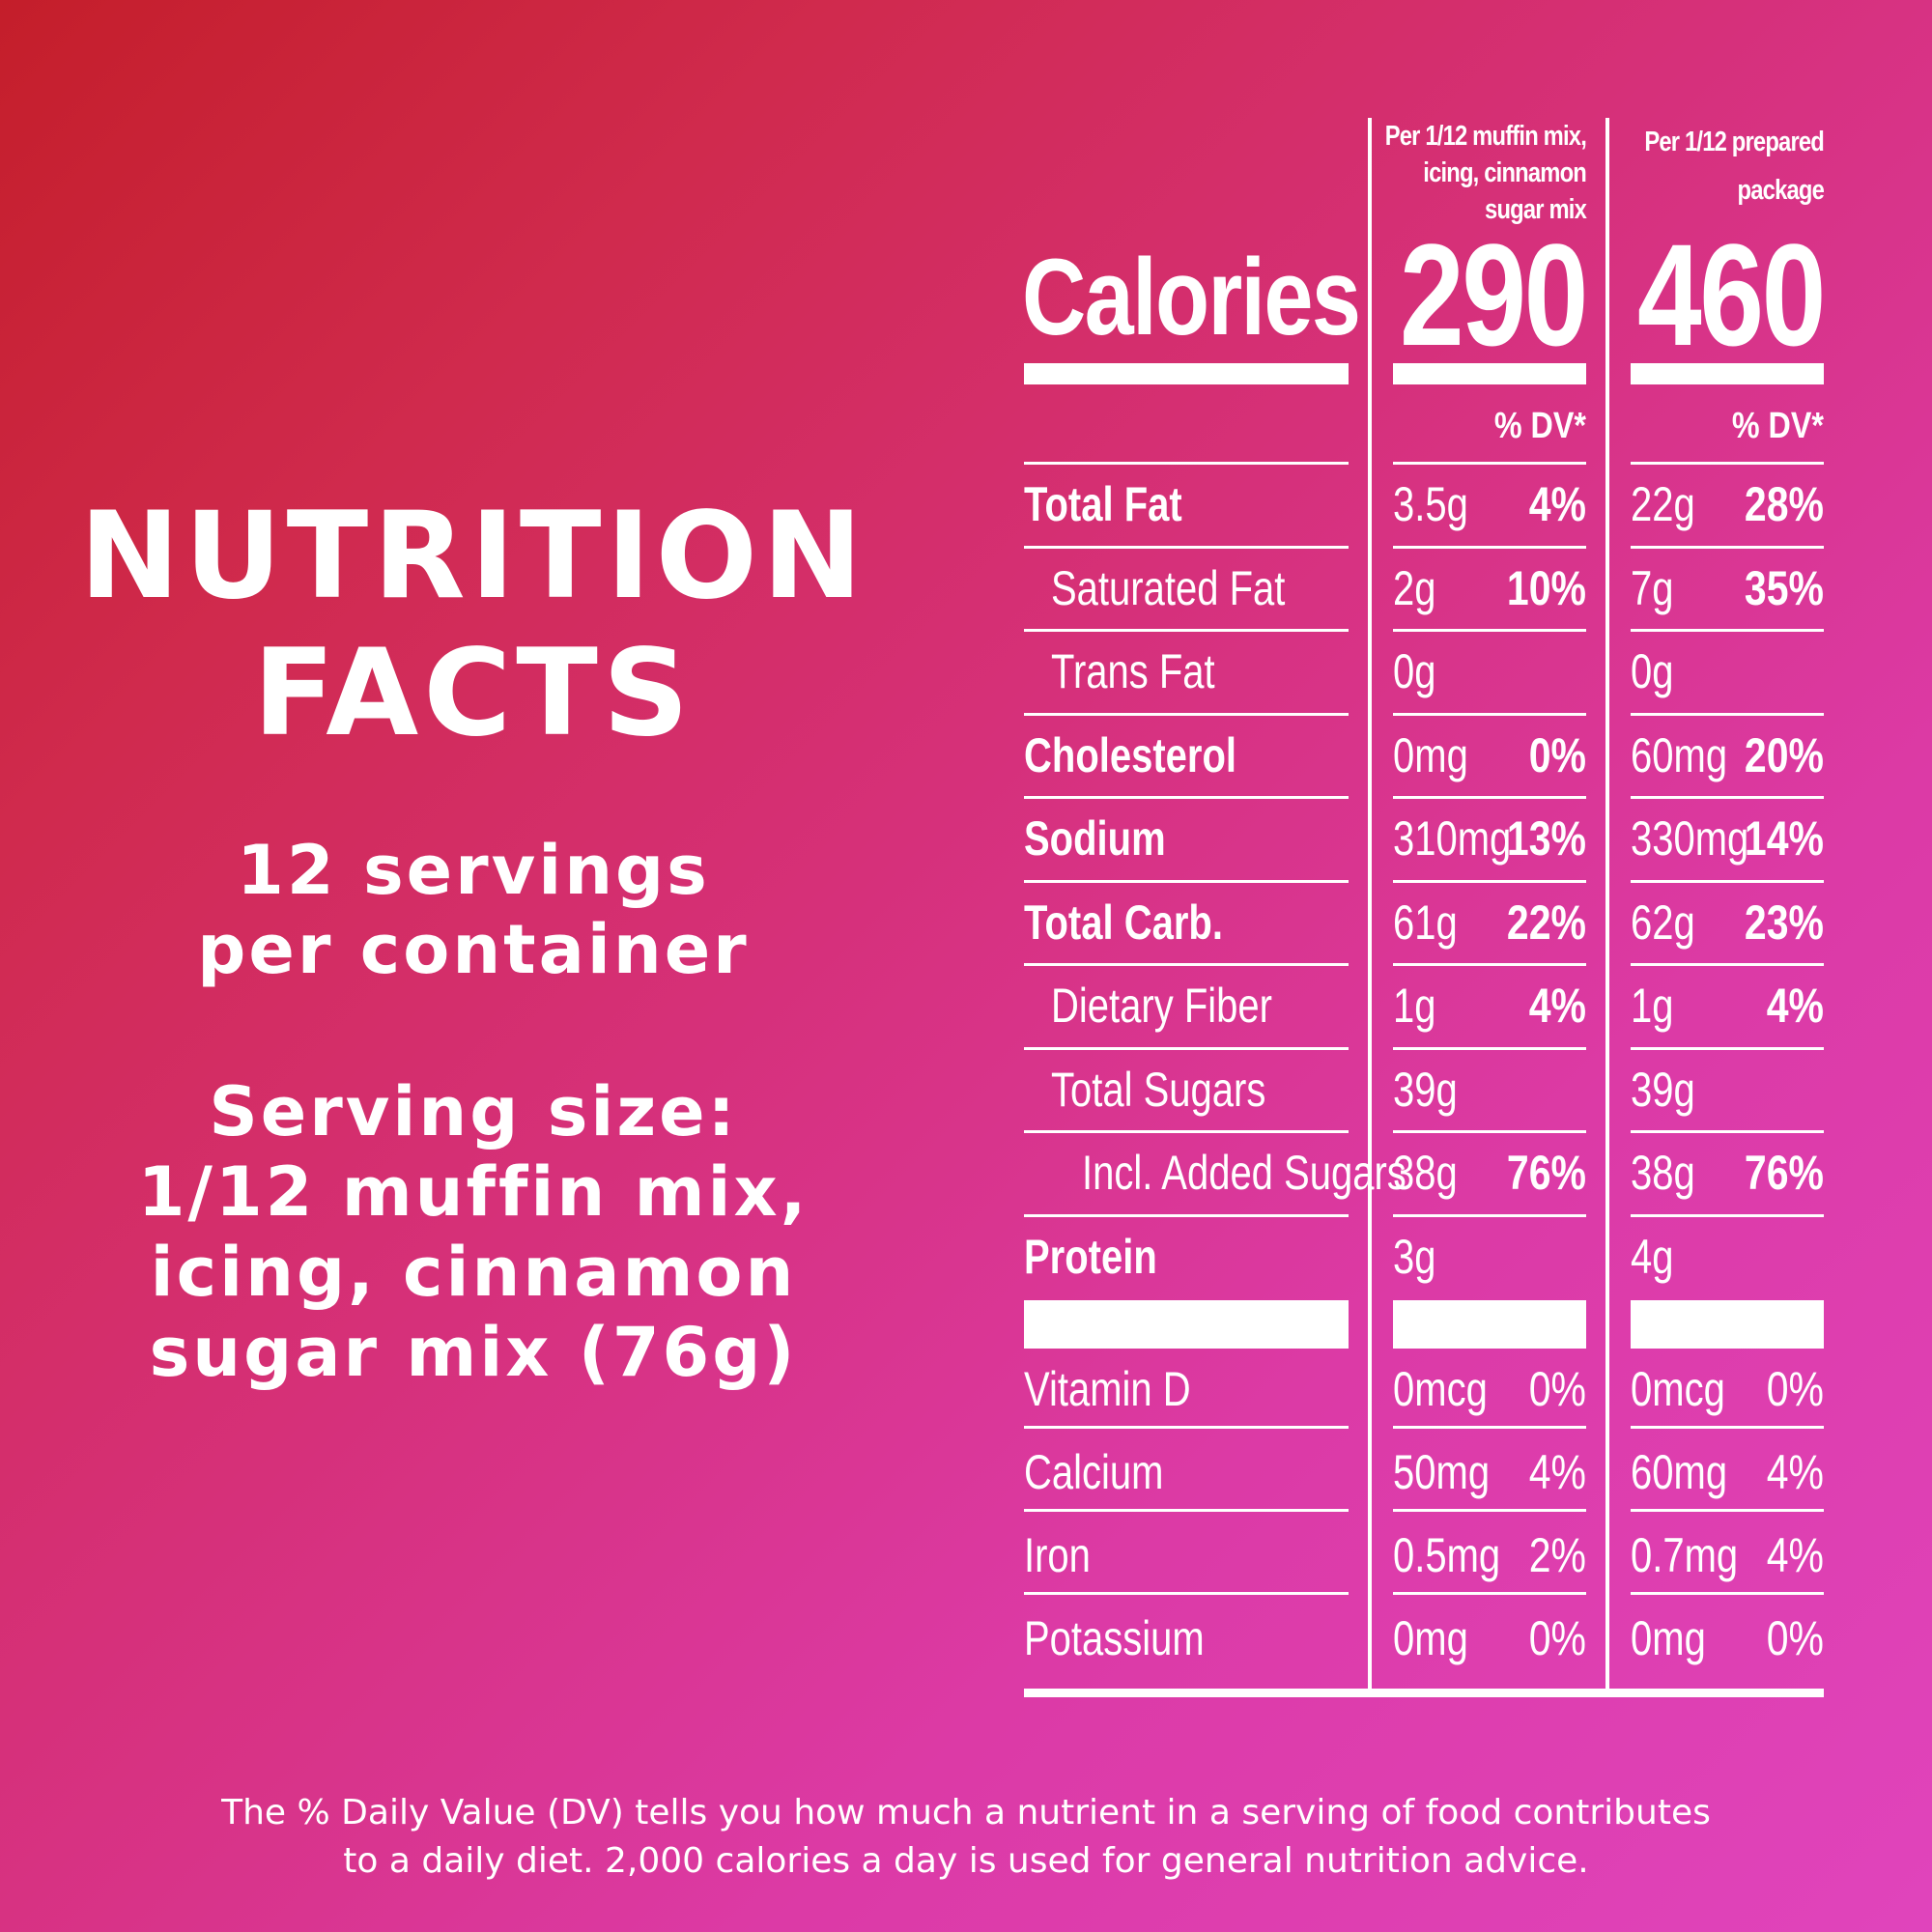  Describe the element at coordinates (1663, 1173) in the screenshot. I see `nutrient-amount-col2: 38g` at that location.